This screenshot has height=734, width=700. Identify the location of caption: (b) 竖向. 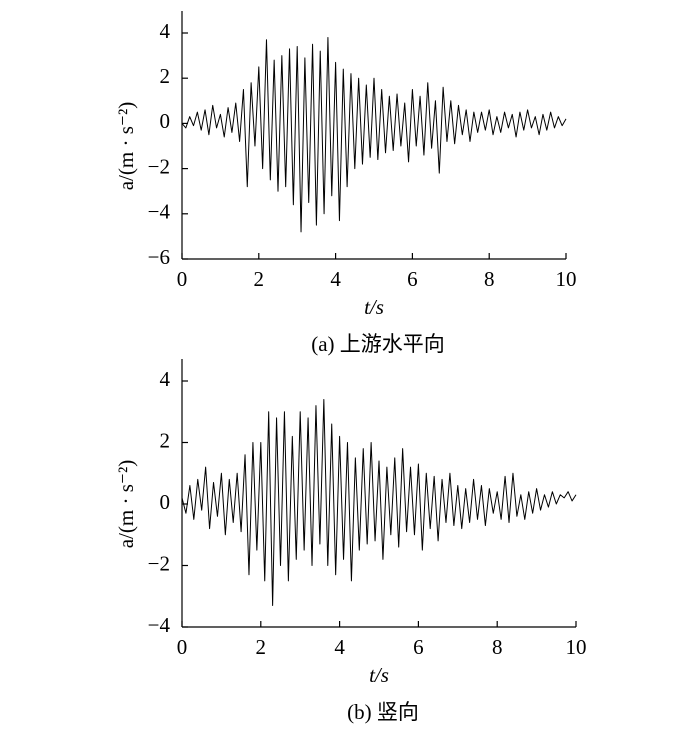
(383, 712).